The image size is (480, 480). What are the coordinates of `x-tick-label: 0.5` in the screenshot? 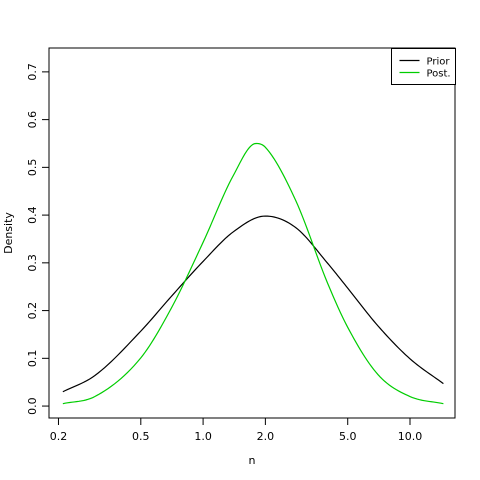 It's located at (141, 436).